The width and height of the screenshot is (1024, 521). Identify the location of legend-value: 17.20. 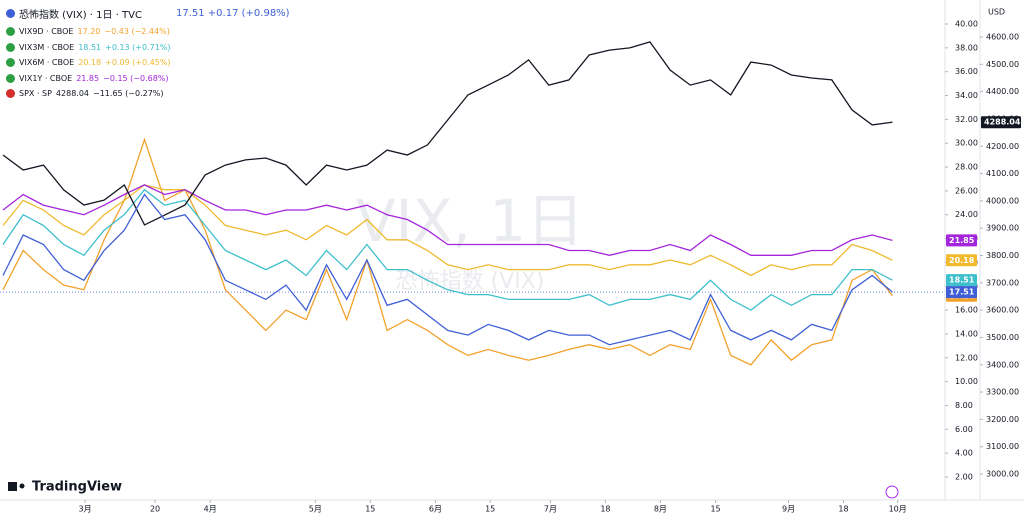
(89, 31).